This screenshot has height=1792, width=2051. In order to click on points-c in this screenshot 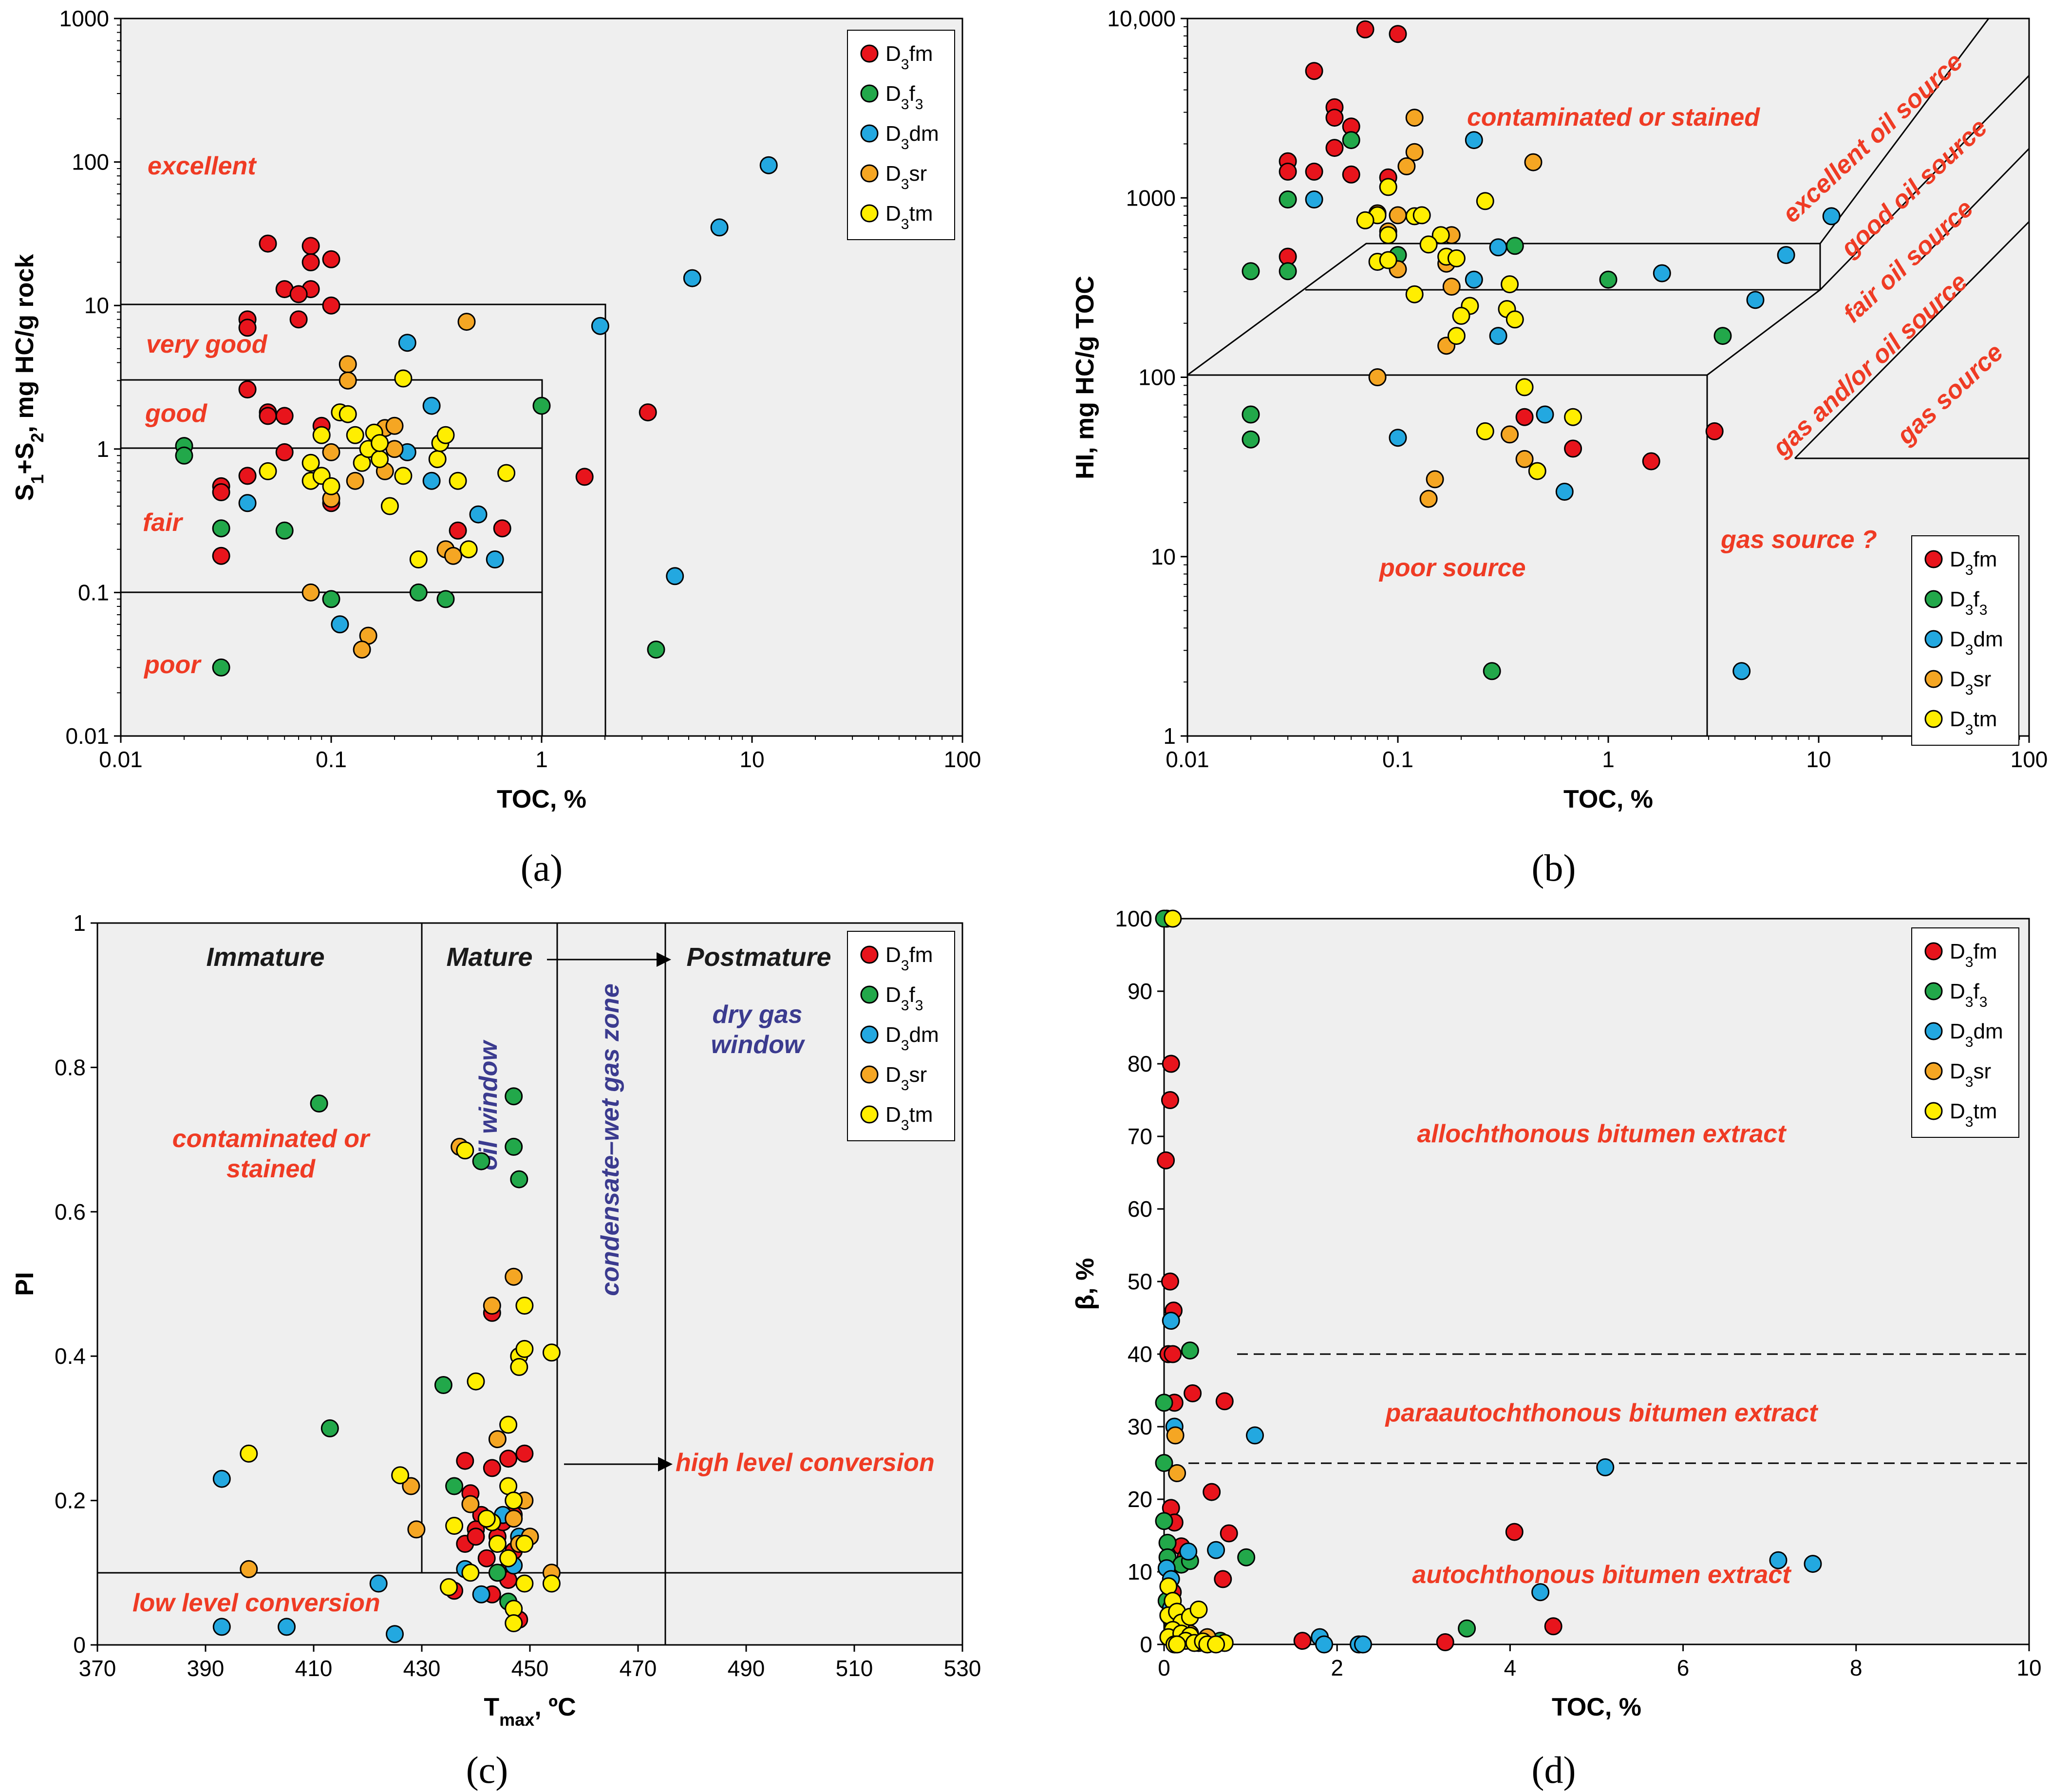, I will do `click(386, 1365)`.